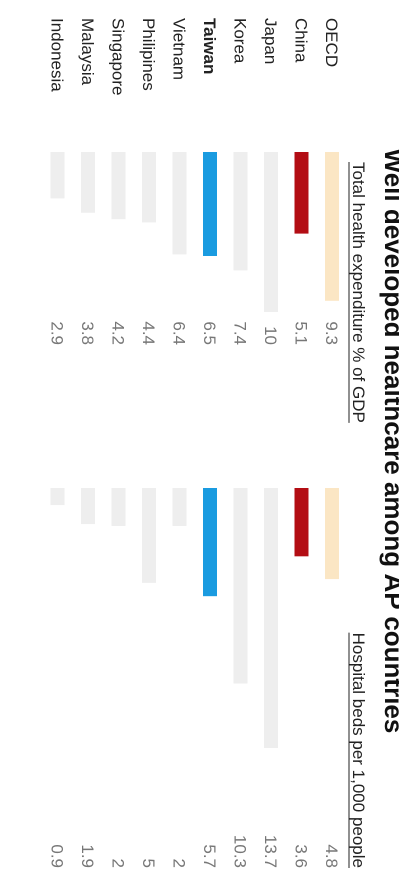 The image size is (399, 883). What do you see at coordinates (270, 335) in the screenshot?
I see `value-label-0-2: 10` at bounding box center [270, 335].